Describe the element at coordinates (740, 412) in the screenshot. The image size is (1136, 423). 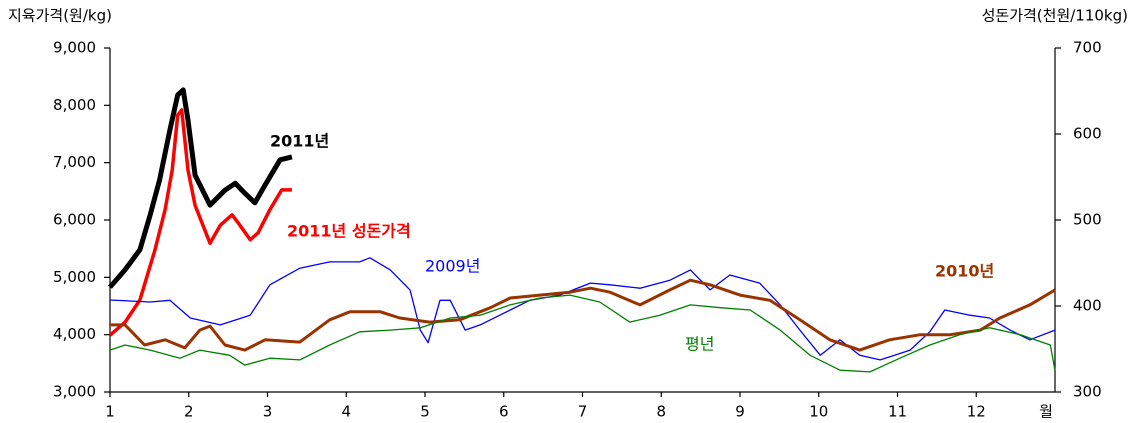
I see `x-tick-label: 9` at that location.